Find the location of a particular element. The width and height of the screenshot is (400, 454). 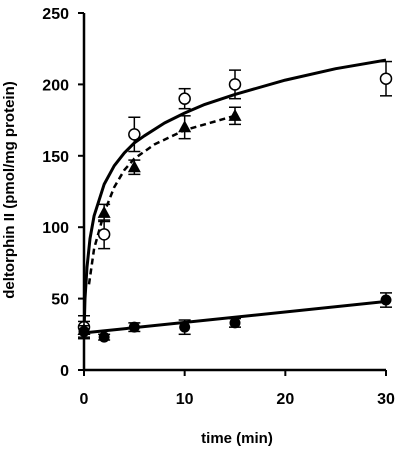

y-tick-label: 100 is located at coordinates (55, 228).